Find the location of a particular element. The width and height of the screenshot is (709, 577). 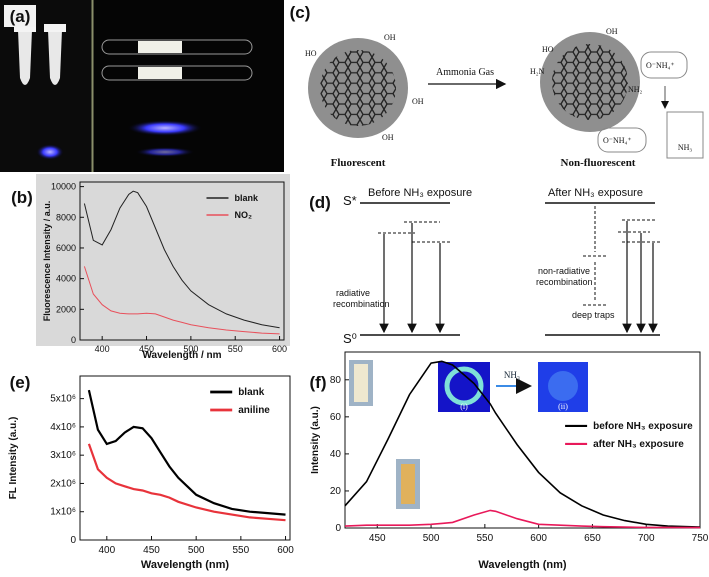

y-tick-label: 20 is located at coordinates (336, 491).